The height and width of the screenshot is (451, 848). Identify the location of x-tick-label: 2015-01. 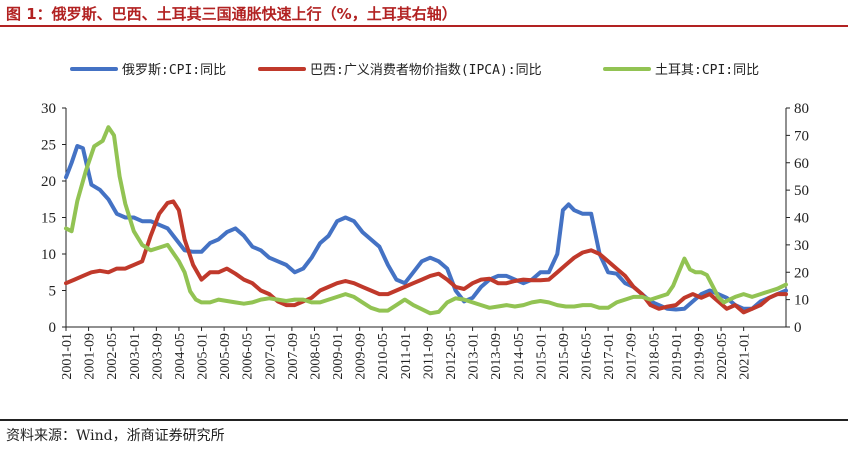
(541, 356).